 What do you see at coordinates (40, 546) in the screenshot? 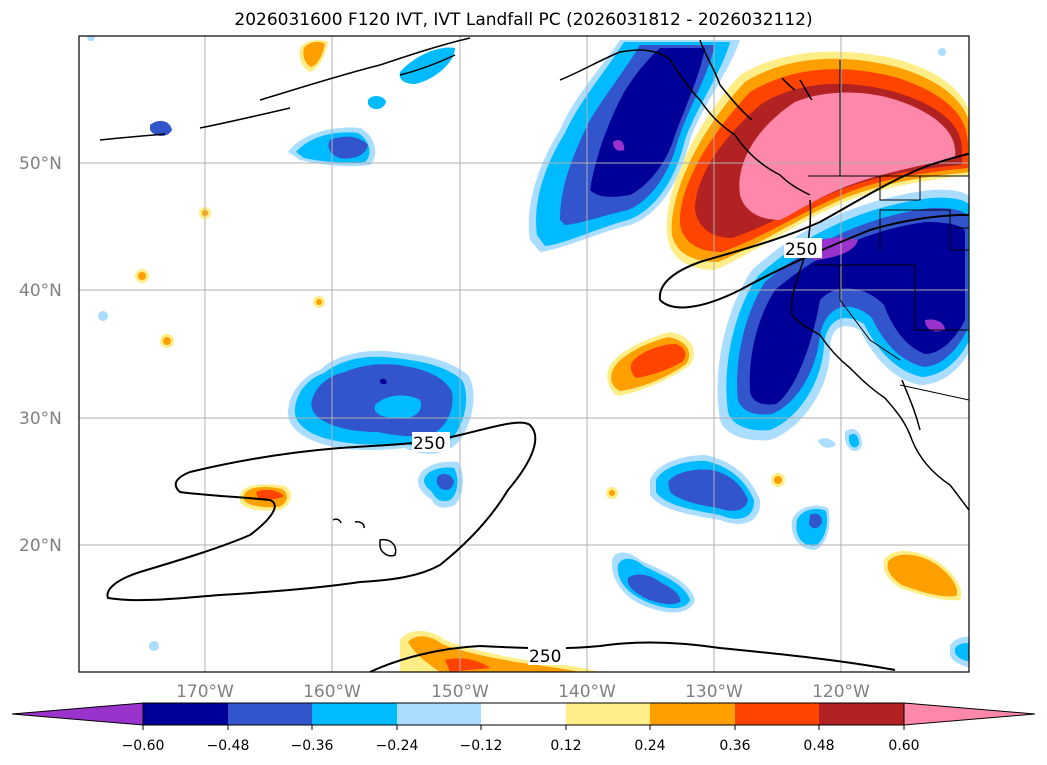
I see `lat-label-20: 20°N` at bounding box center [40, 546].